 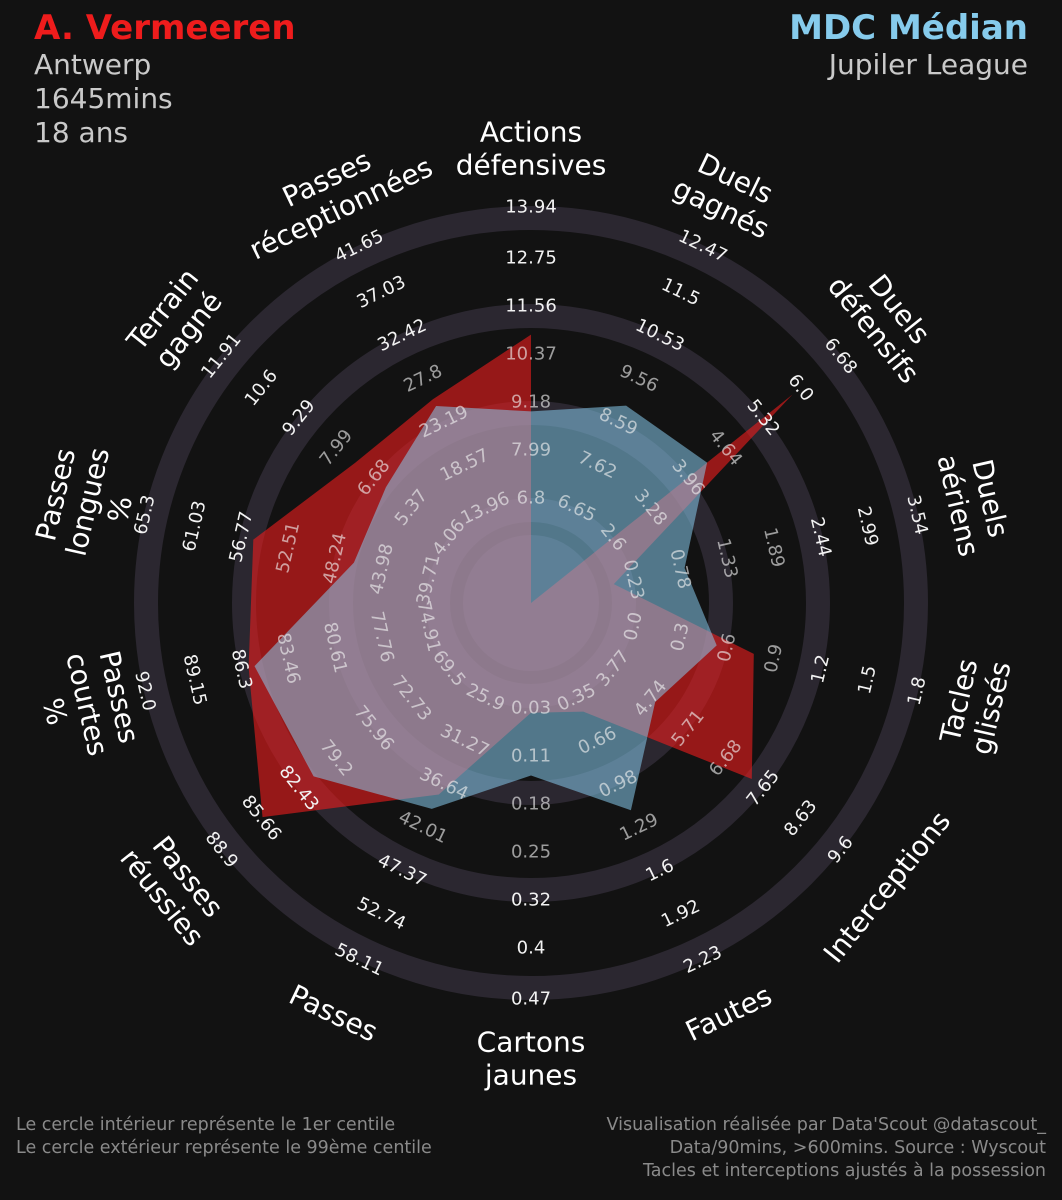 I want to click on tick-passes-courtes-6: 89.15, so click(x=195, y=679).